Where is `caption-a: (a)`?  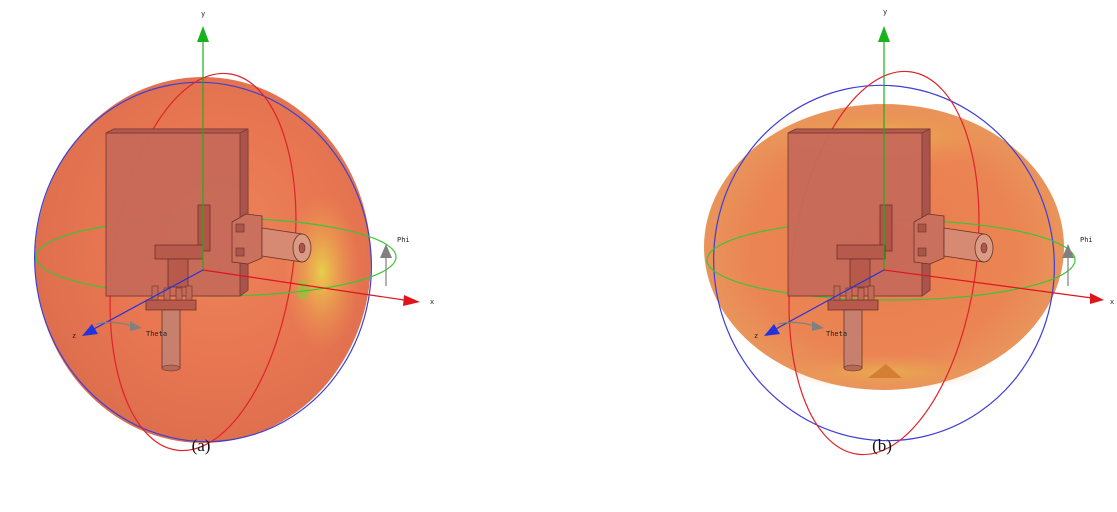
caption-a: (a) is located at coordinates (201, 445).